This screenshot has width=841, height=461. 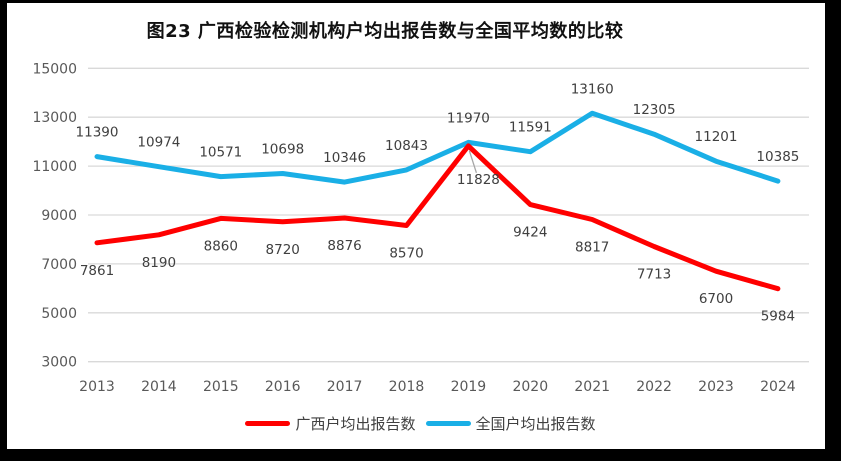 What do you see at coordinates (385, 31) in the screenshot?
I see `chart-title: 图23 广西检验检测机构户均出报告数与全国平均数的比较` at bounding box center [385, 31].